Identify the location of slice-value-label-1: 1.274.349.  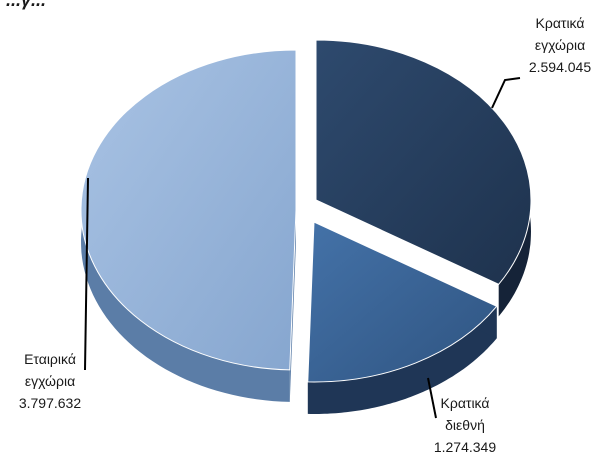
(465, 447).